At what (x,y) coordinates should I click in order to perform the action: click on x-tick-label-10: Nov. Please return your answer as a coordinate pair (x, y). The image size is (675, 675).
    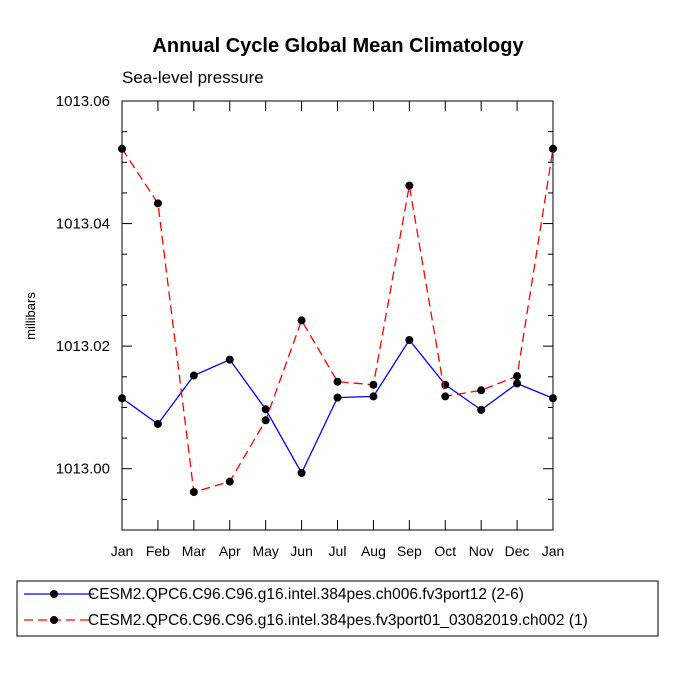
    Looking at the image, I should click on (481, 551).